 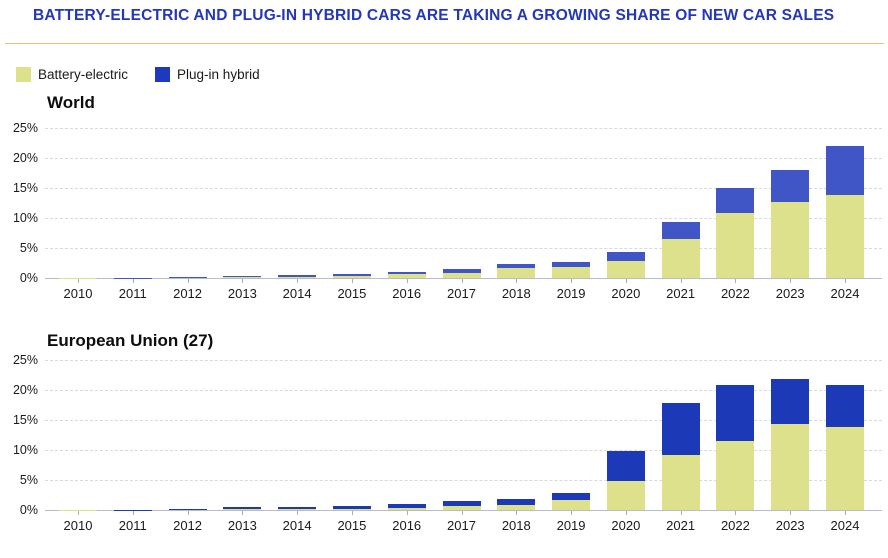 What do you see at coordinates (517, 281) in the screenshot?
I see `x-axis-tick-2018` at bounding box center [517, 281].